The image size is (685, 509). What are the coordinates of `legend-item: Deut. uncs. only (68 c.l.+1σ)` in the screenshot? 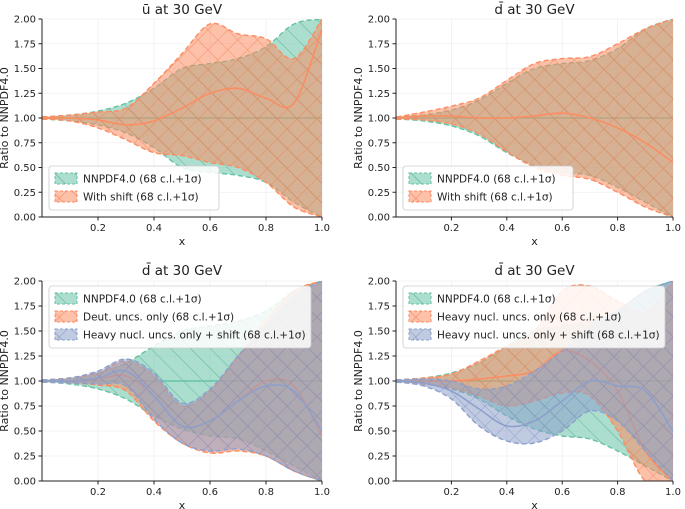 It's located at (144, 317).